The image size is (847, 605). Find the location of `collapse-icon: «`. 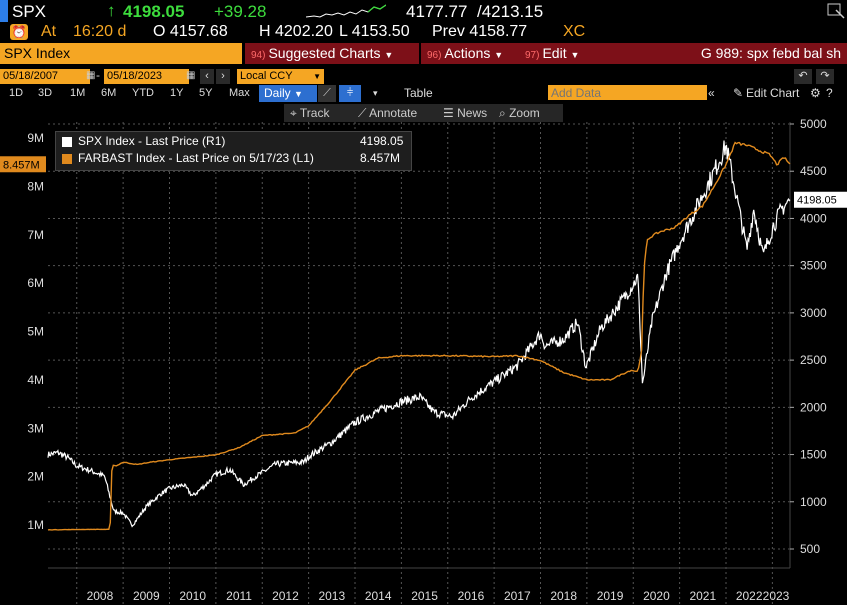

collapse-icon: « is located at coordinates (711, 93).